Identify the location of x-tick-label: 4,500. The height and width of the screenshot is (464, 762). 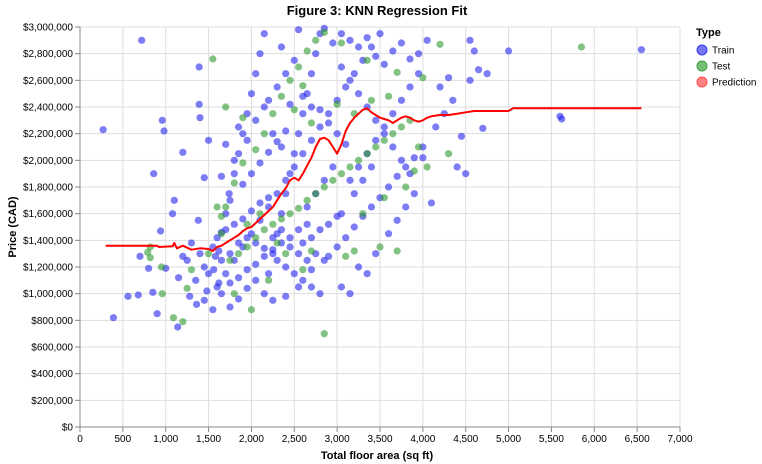
(465, 439).